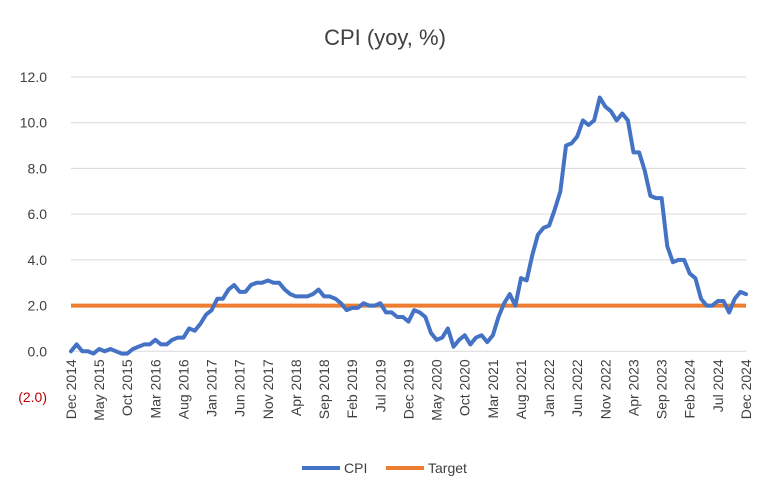  What do you see at coordinates (33, 77) in the screenshot?
I see `y-tick-label: 12.0` at bounding box center [33, 77].